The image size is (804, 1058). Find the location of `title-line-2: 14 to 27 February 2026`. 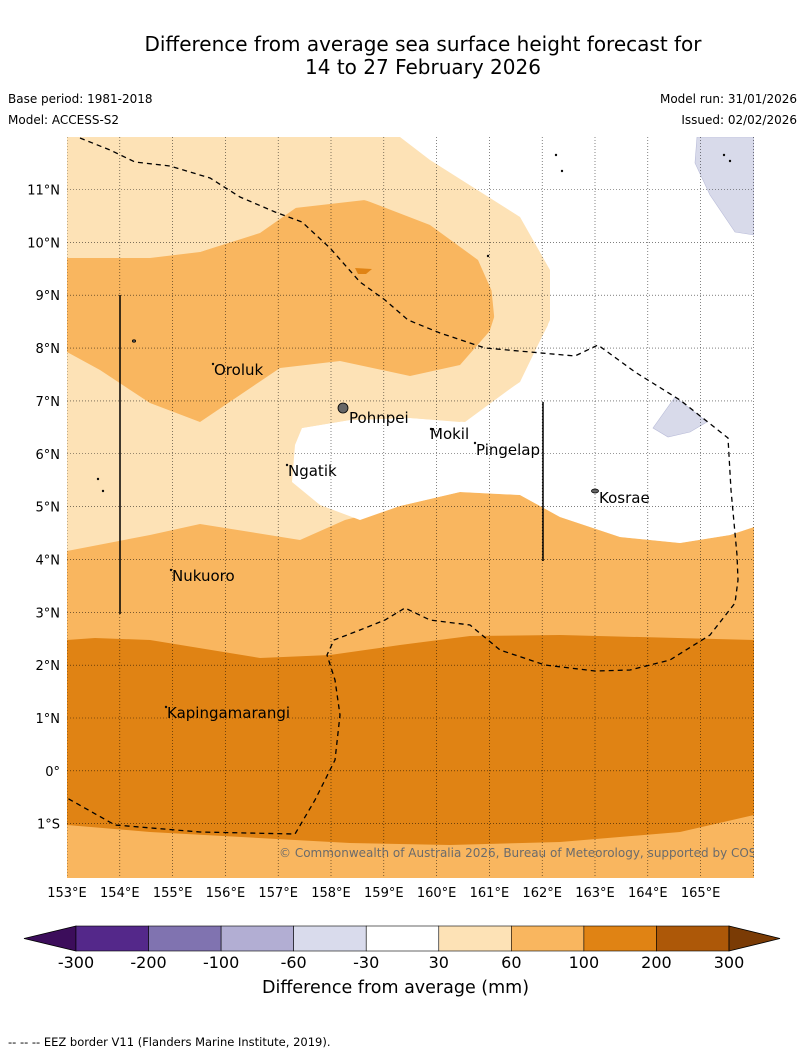

title-line-2: 14 to 27 February 2026 is located at coordinates (423, 67).